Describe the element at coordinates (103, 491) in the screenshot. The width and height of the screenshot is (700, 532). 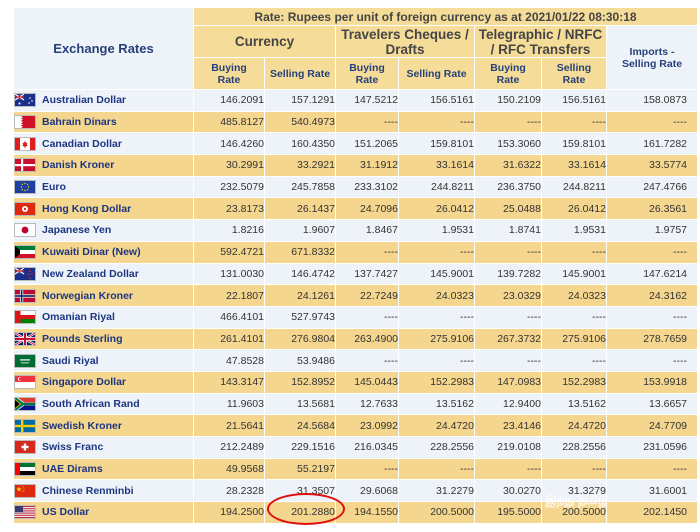
I see `currency-cell: Chinese Renminbi` at that location.